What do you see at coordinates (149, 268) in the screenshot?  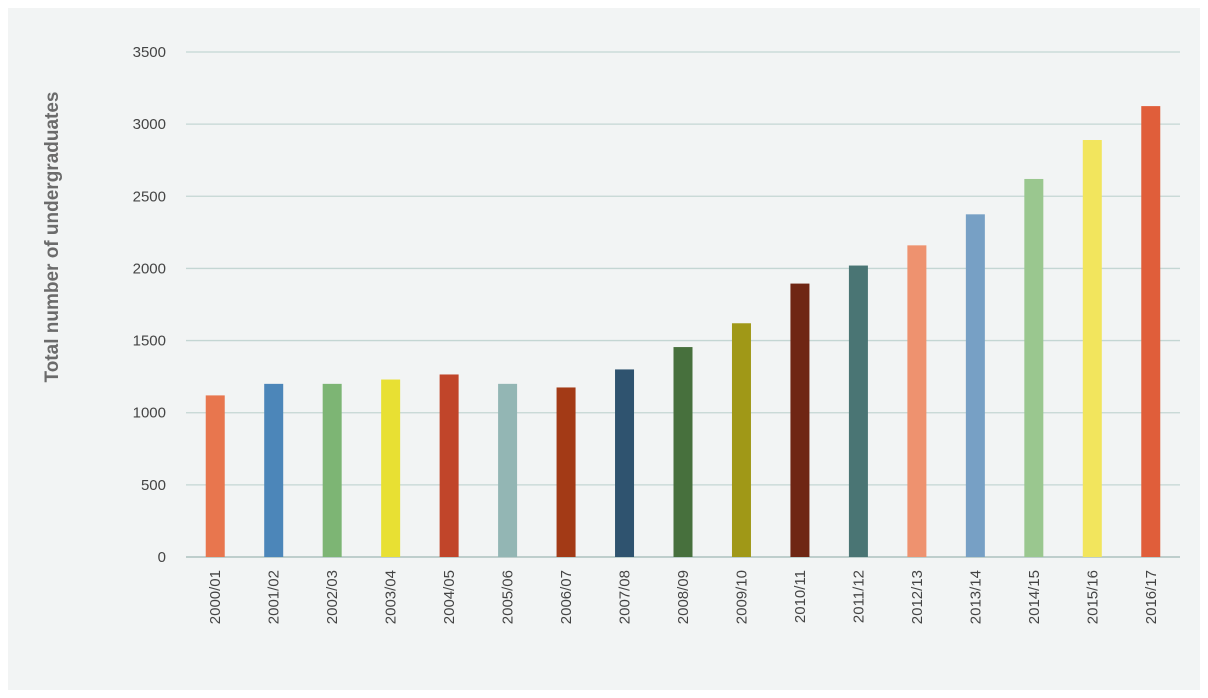 I see `y-tick-label: 2000` at bounding box center [149, 268].